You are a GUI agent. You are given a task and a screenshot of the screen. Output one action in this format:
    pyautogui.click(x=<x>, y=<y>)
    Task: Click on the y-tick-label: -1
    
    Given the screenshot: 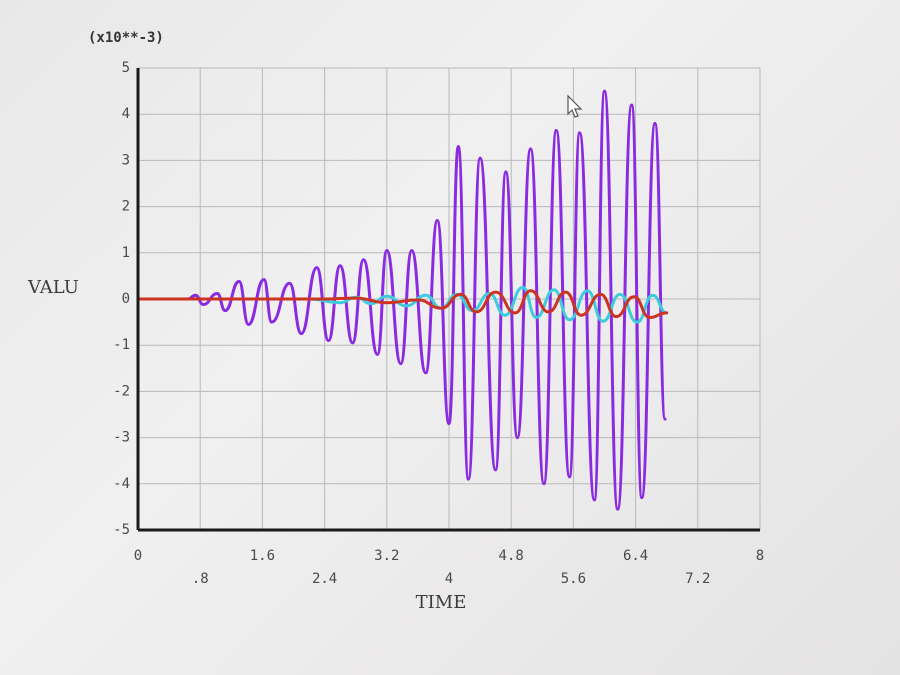 What is the action you would take?
    pyautogui.click(x=121, y=345)
    